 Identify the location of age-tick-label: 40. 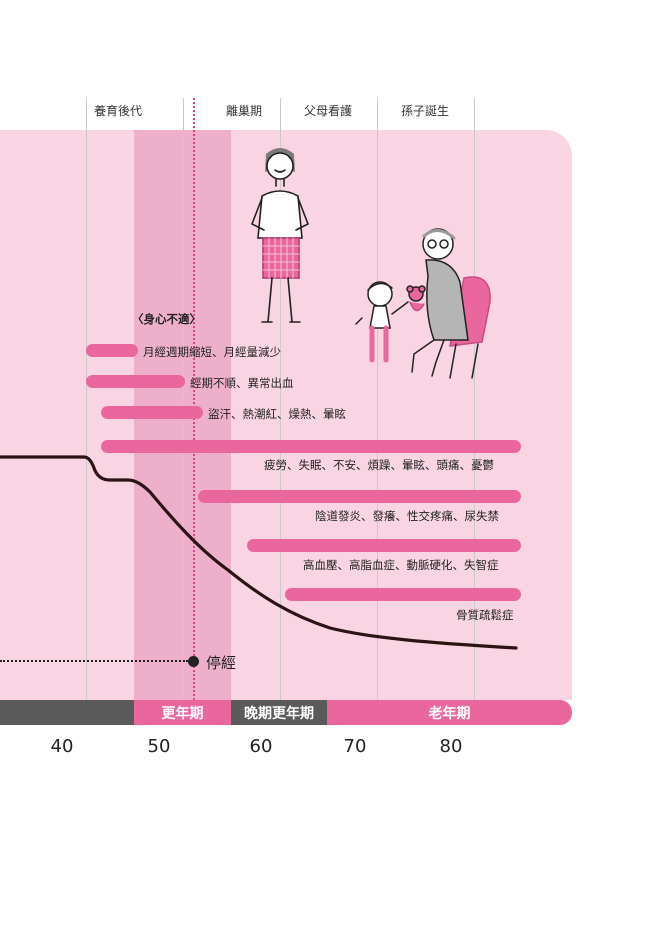
(62, 746).